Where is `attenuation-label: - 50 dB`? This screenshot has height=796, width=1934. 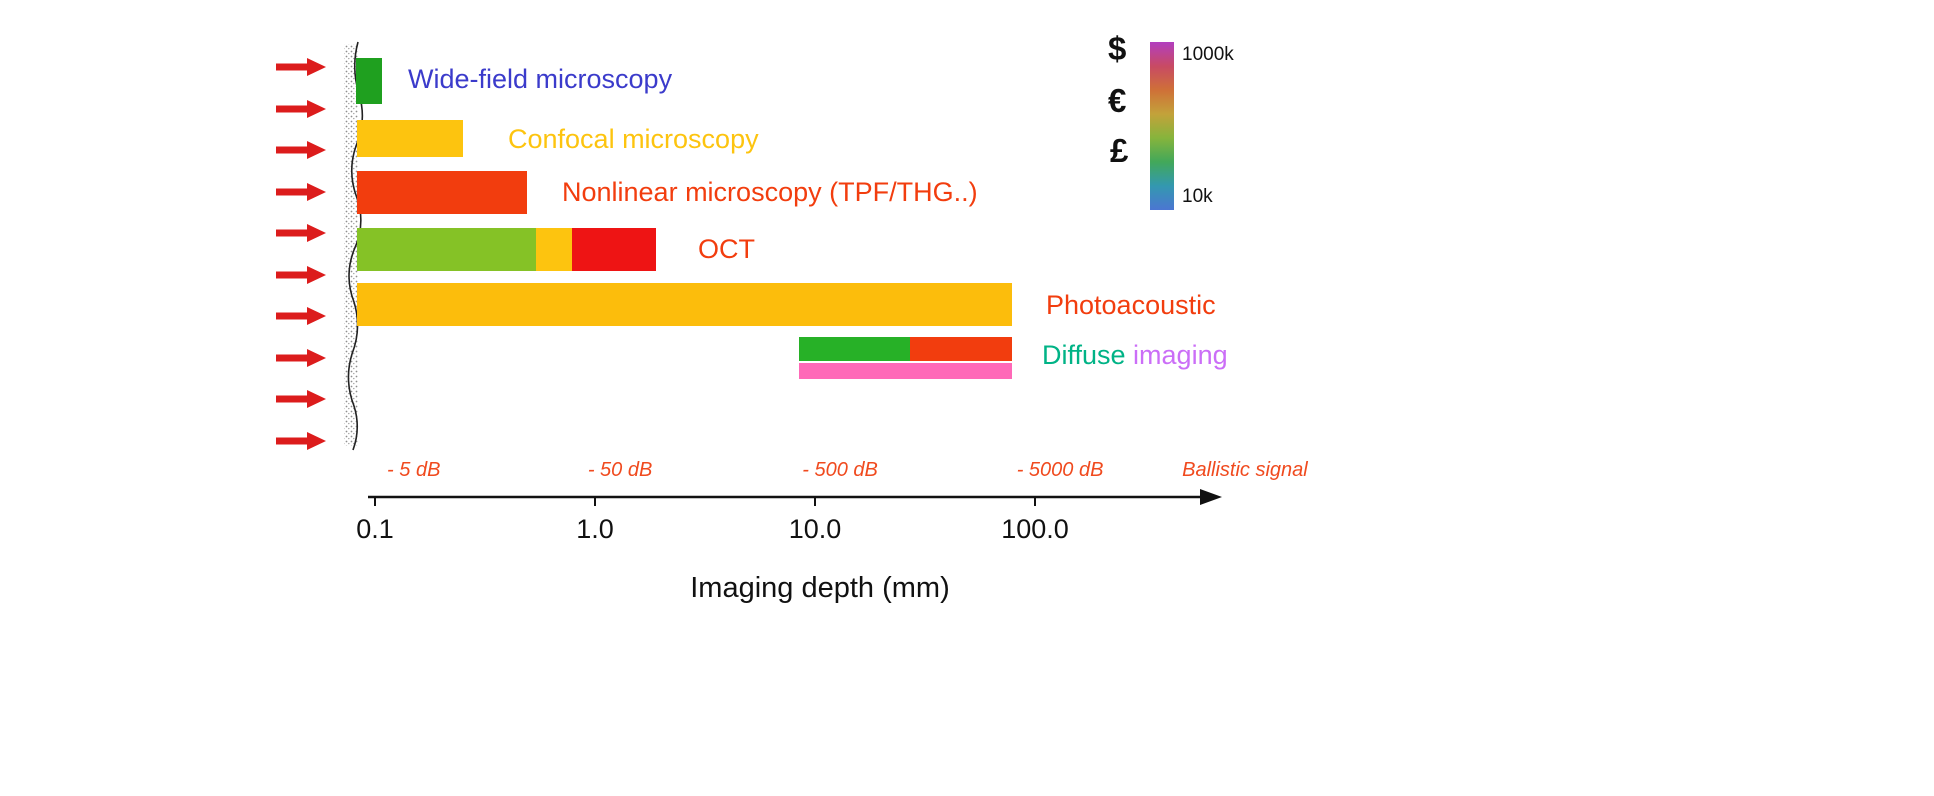 attenuation-label: - 50 dB is located at coordinates (620, 470).